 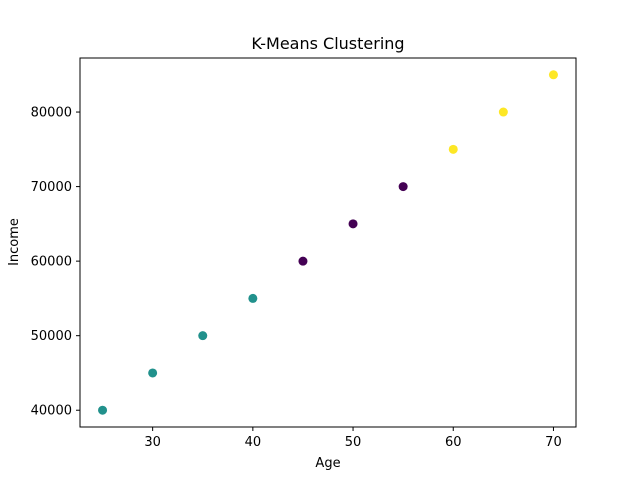 I want to click on x-axis-label: Age, so click(x=327, y=463).